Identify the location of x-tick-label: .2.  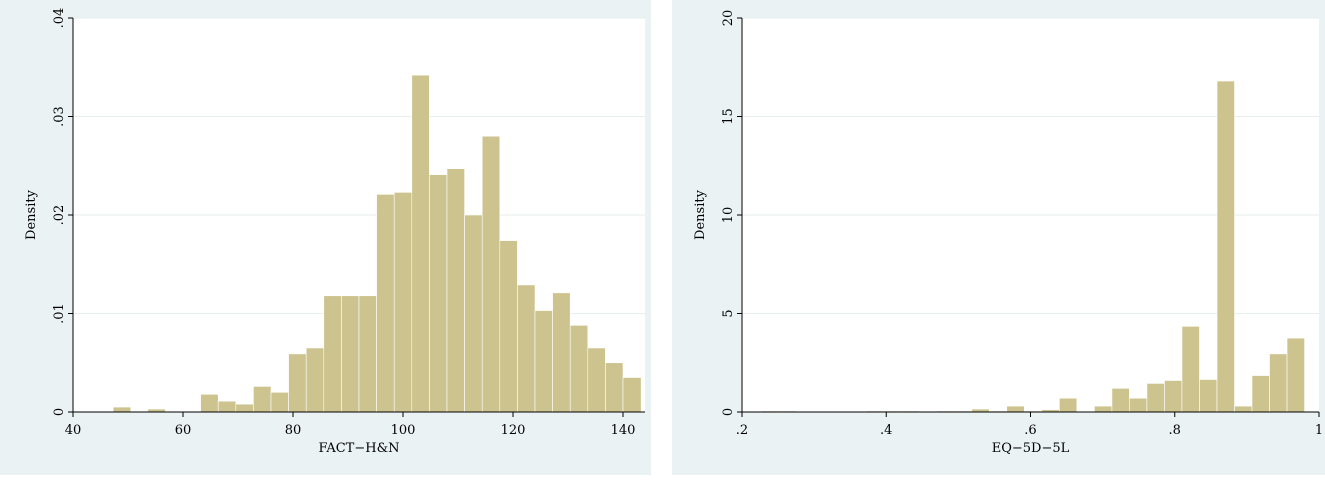
(742, 430).